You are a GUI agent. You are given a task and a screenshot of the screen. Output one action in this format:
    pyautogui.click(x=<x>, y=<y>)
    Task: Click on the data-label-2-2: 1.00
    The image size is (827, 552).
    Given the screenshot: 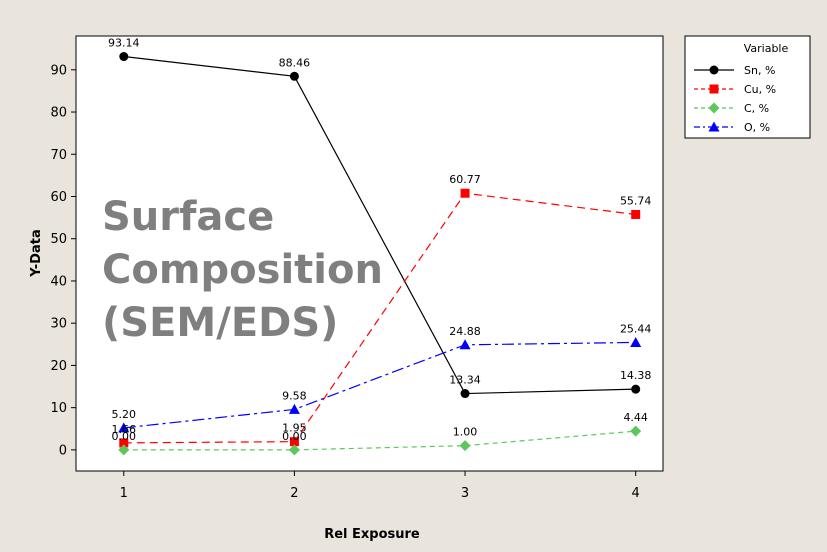 What is the action you would take?
    pyautogui.click(x=465, y=432)
    